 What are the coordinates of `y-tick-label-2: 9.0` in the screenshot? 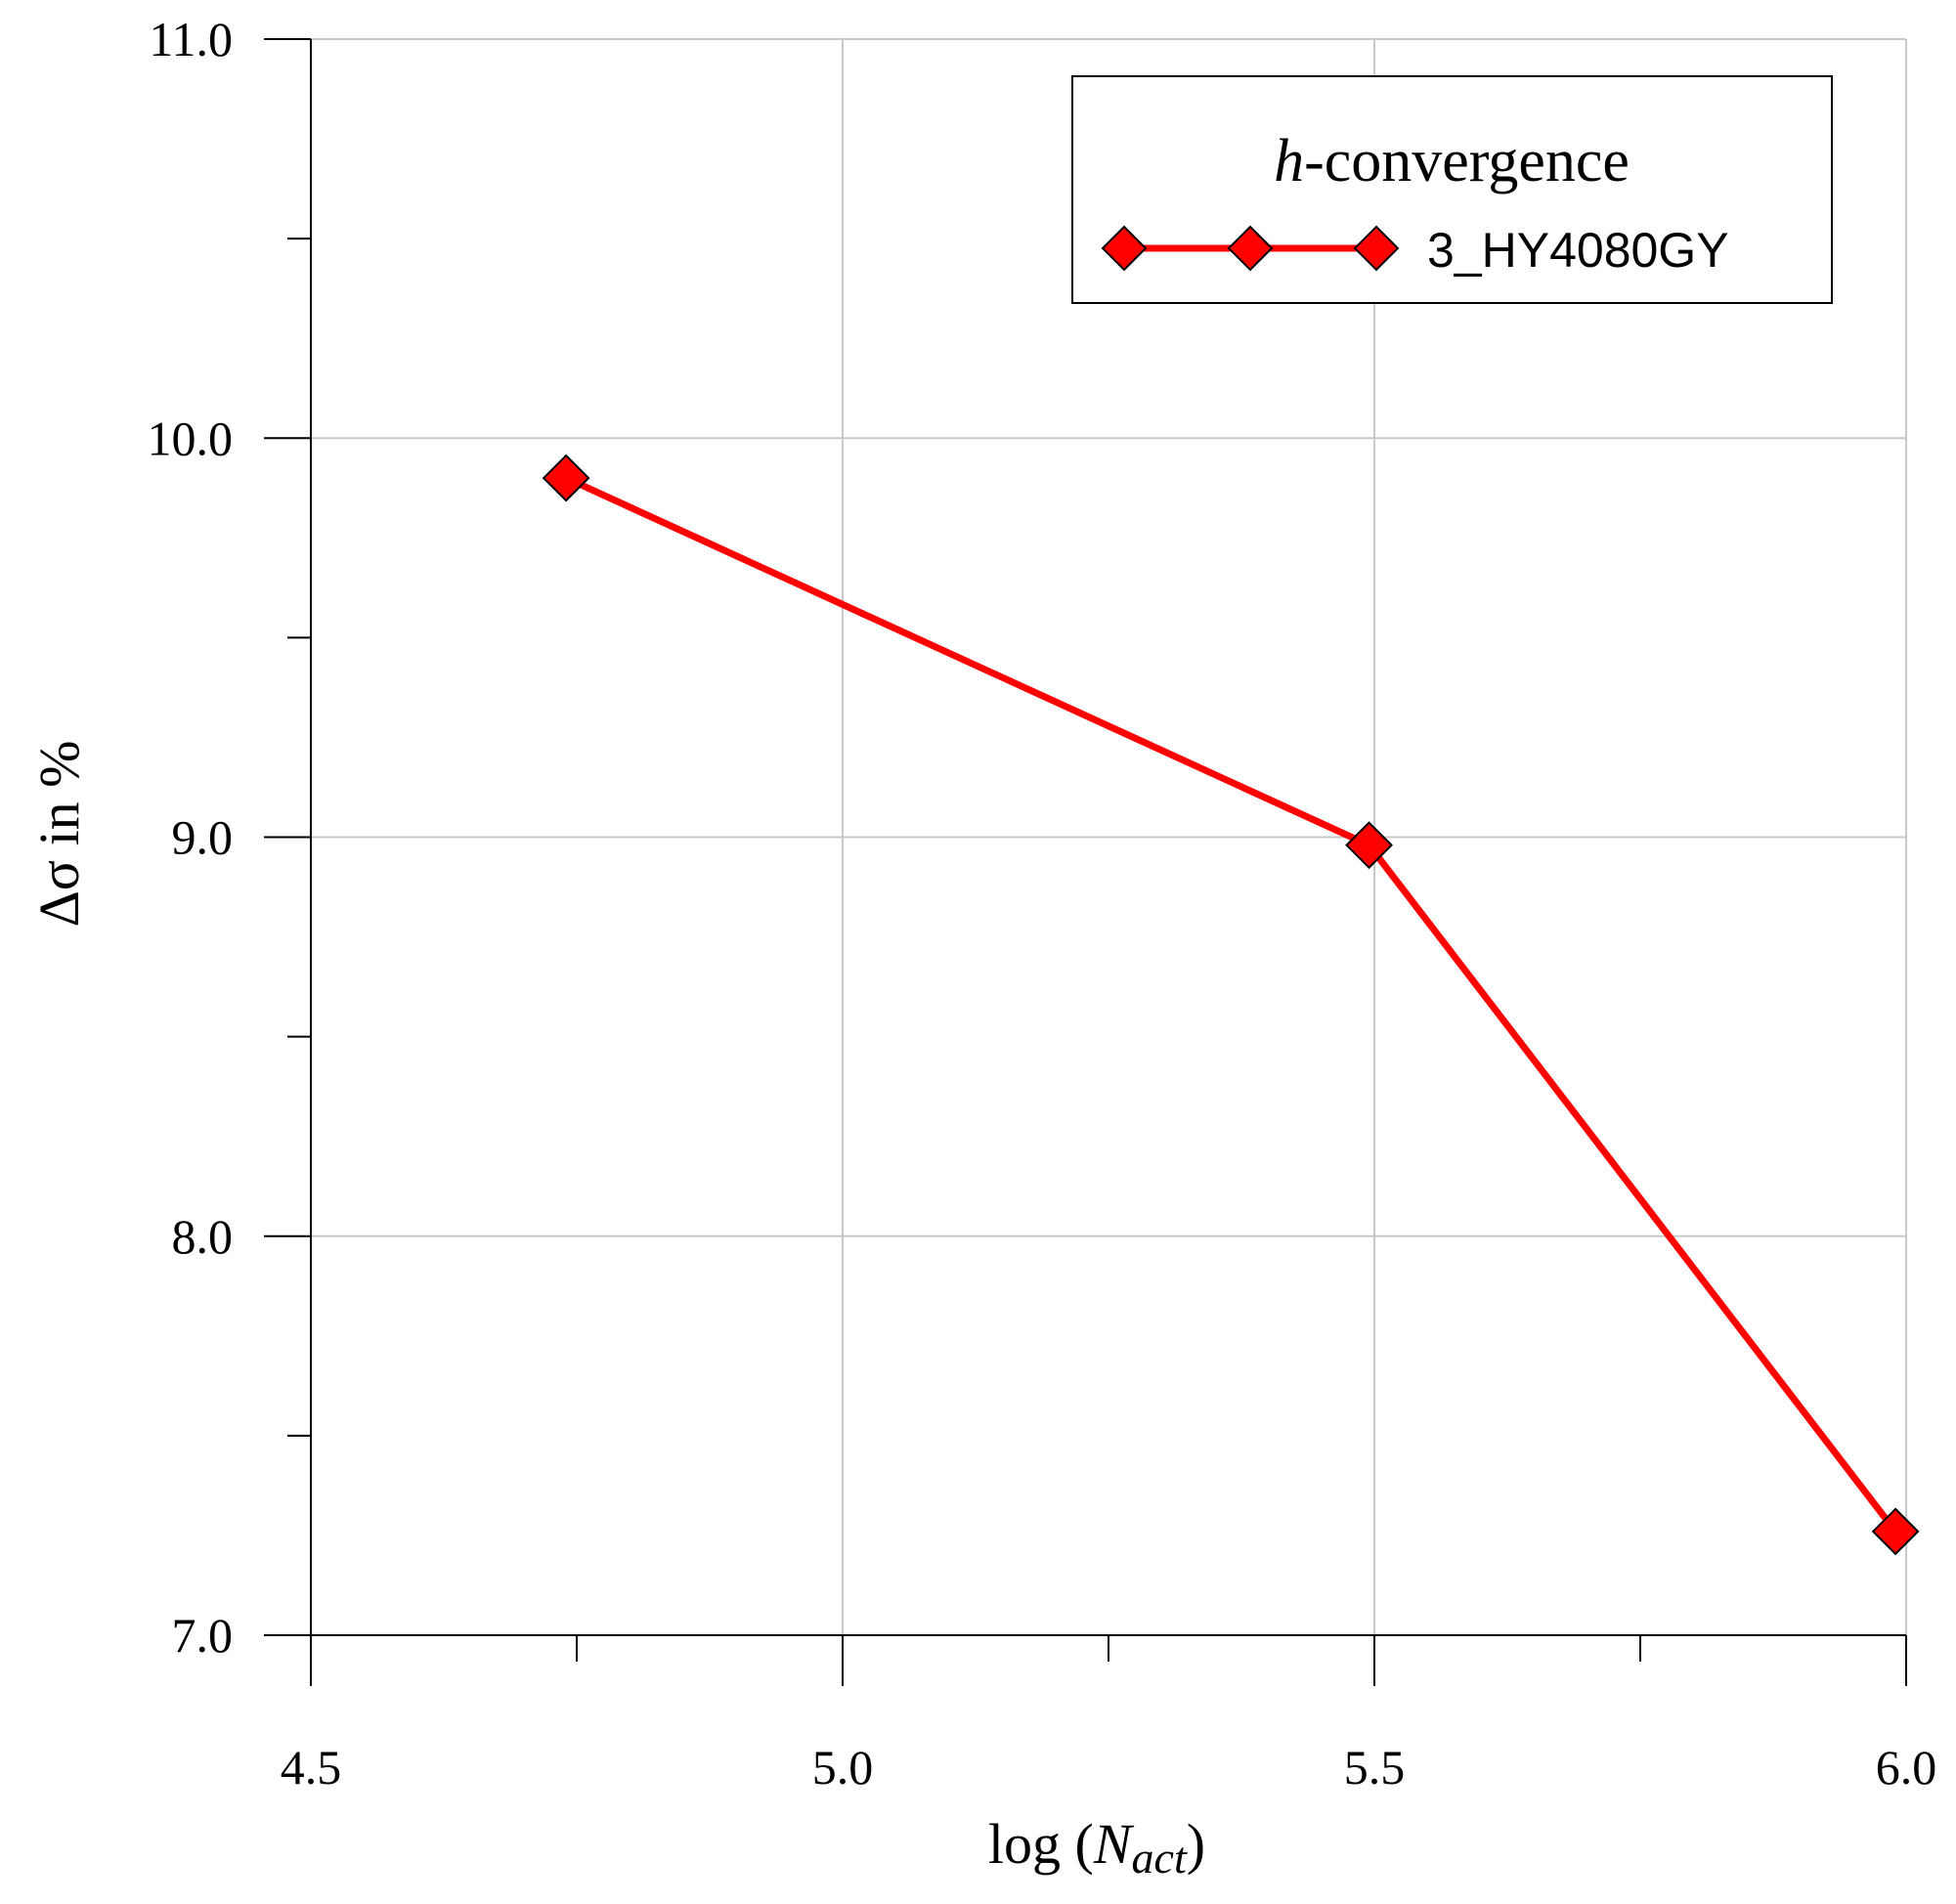 It's located at (203, 837).